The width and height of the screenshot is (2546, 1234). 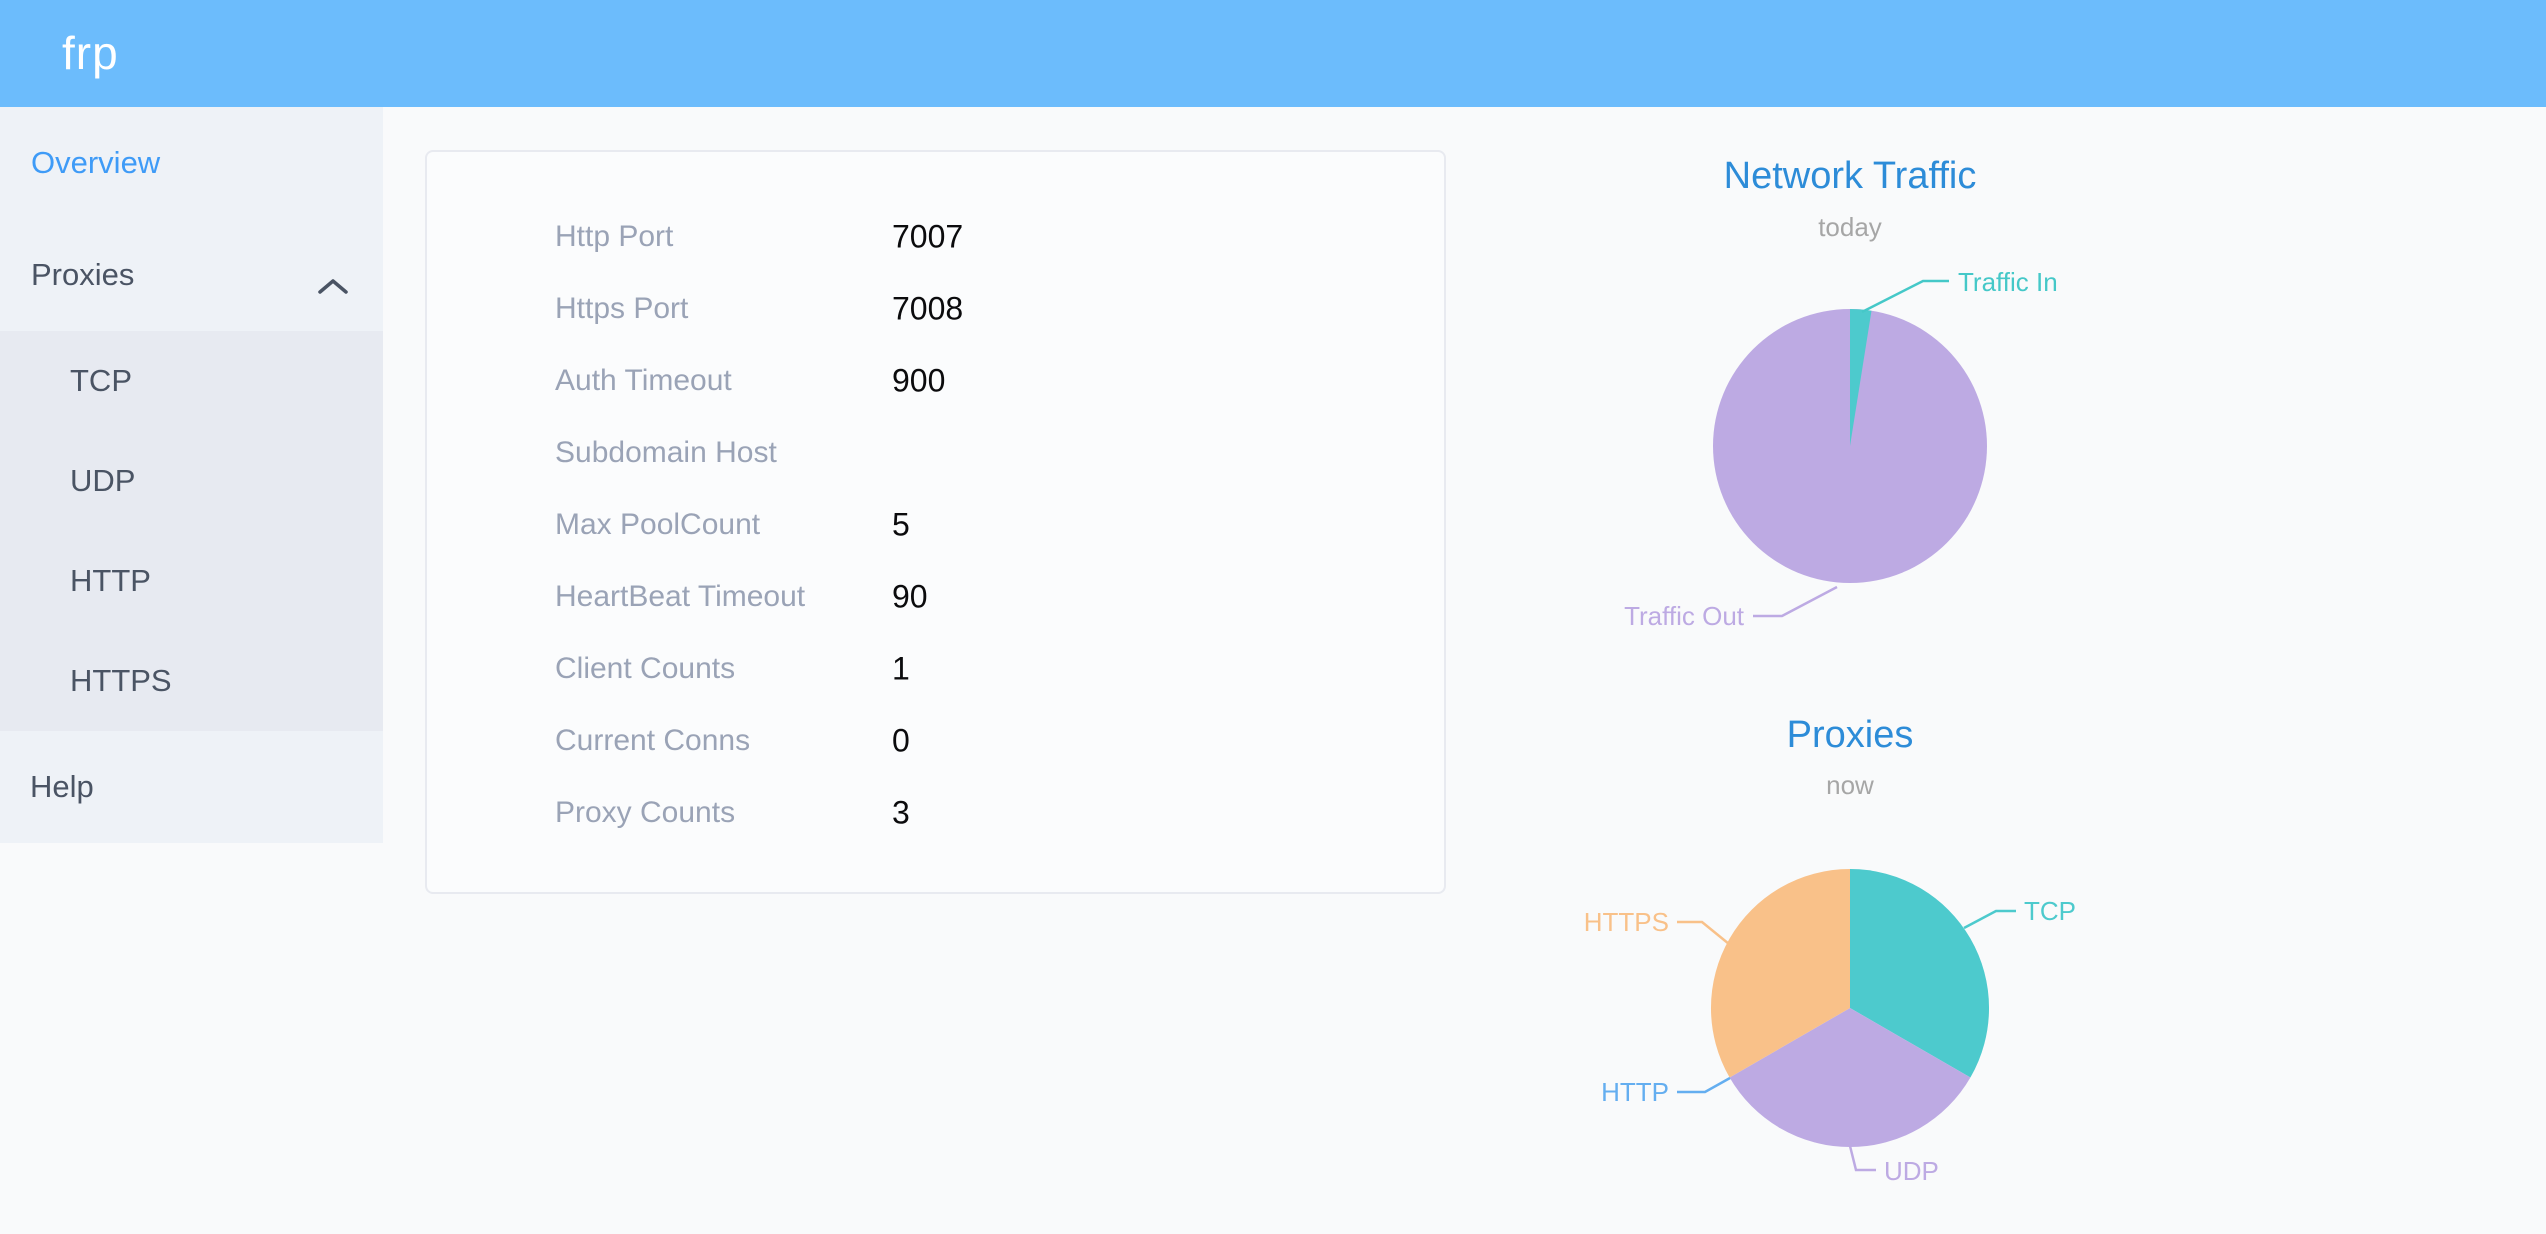 I want to click on row-value: 3, so click(x=901, y=812).